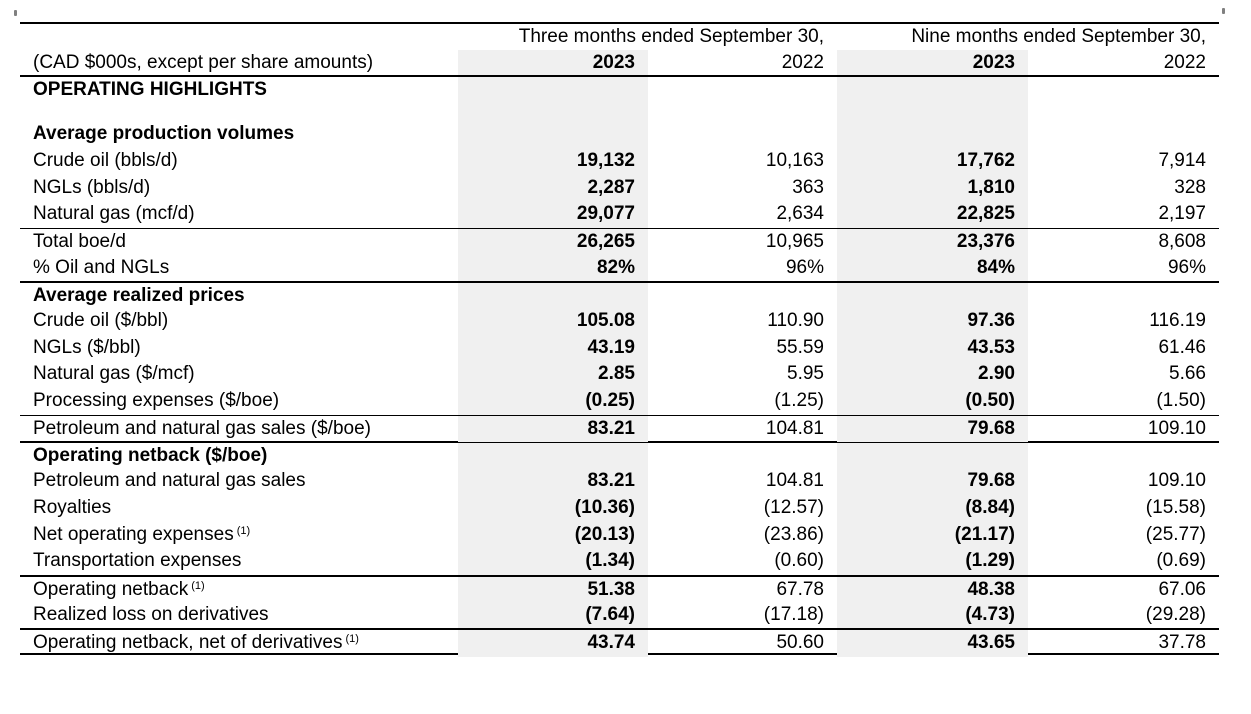  What do you see at coordinates (619, 296) in the screenshot?
I see `section-header-row: Average realized prices` at bounding box center [619, 296].